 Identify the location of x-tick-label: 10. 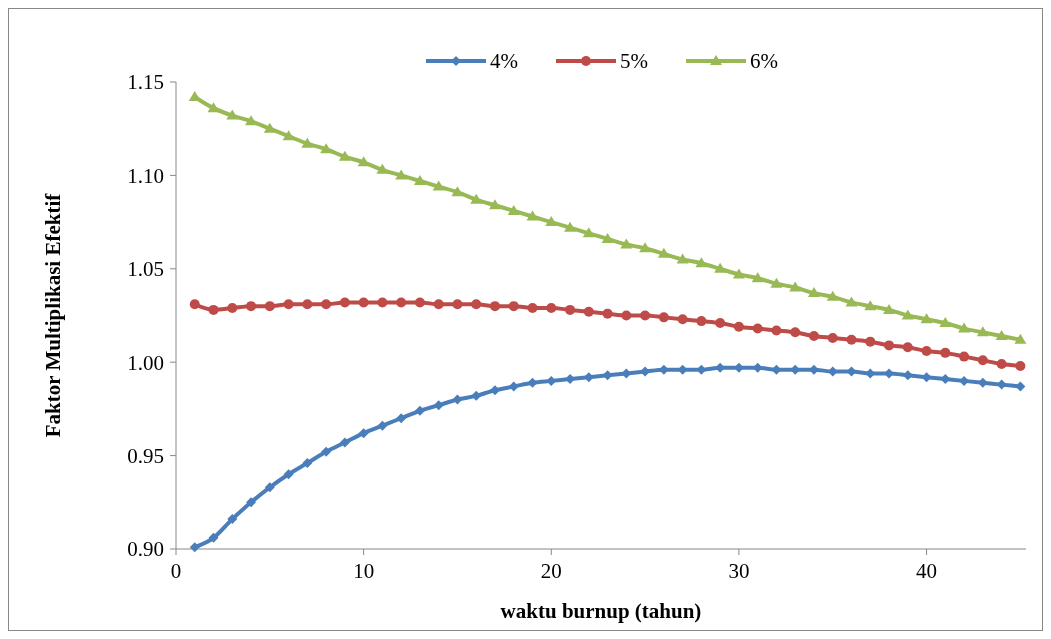
(364, 571).